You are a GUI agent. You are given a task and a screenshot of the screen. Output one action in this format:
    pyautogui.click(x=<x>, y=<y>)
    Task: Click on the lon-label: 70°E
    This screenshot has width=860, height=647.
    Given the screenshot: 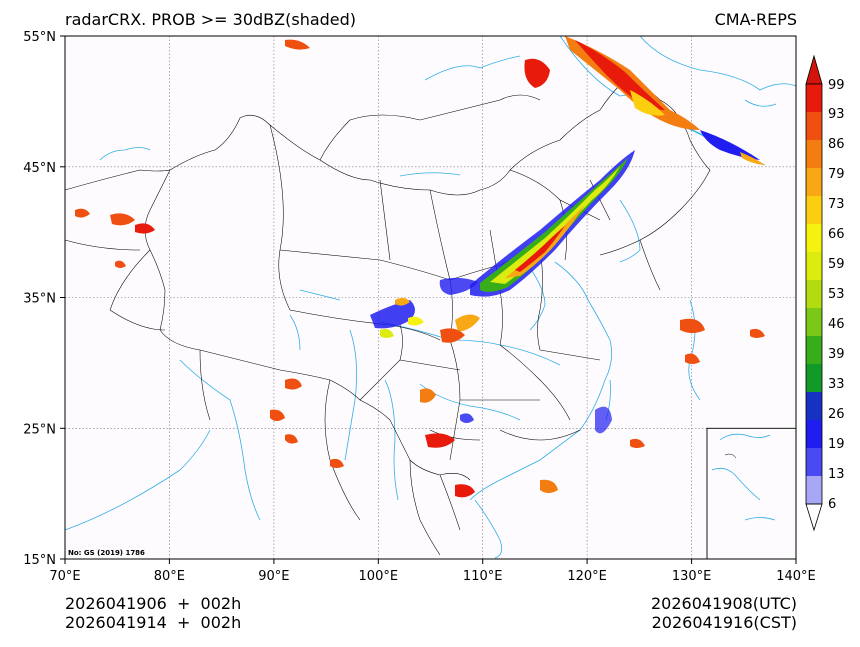 What is the action you would take?
    pyautogui.click(x=64, y=576)
    